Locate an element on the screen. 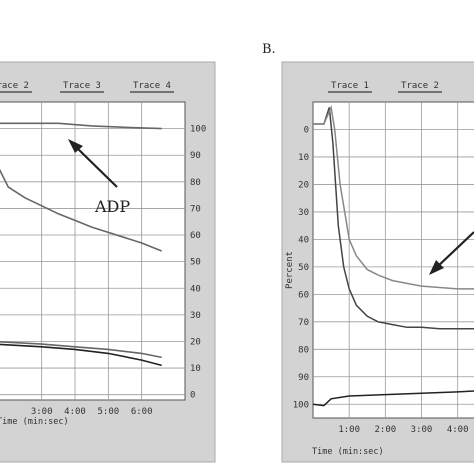 This screenshot has height=474, width=474. panel-b-x-tick-label: 2:00 is located at coordinates (385, 430).